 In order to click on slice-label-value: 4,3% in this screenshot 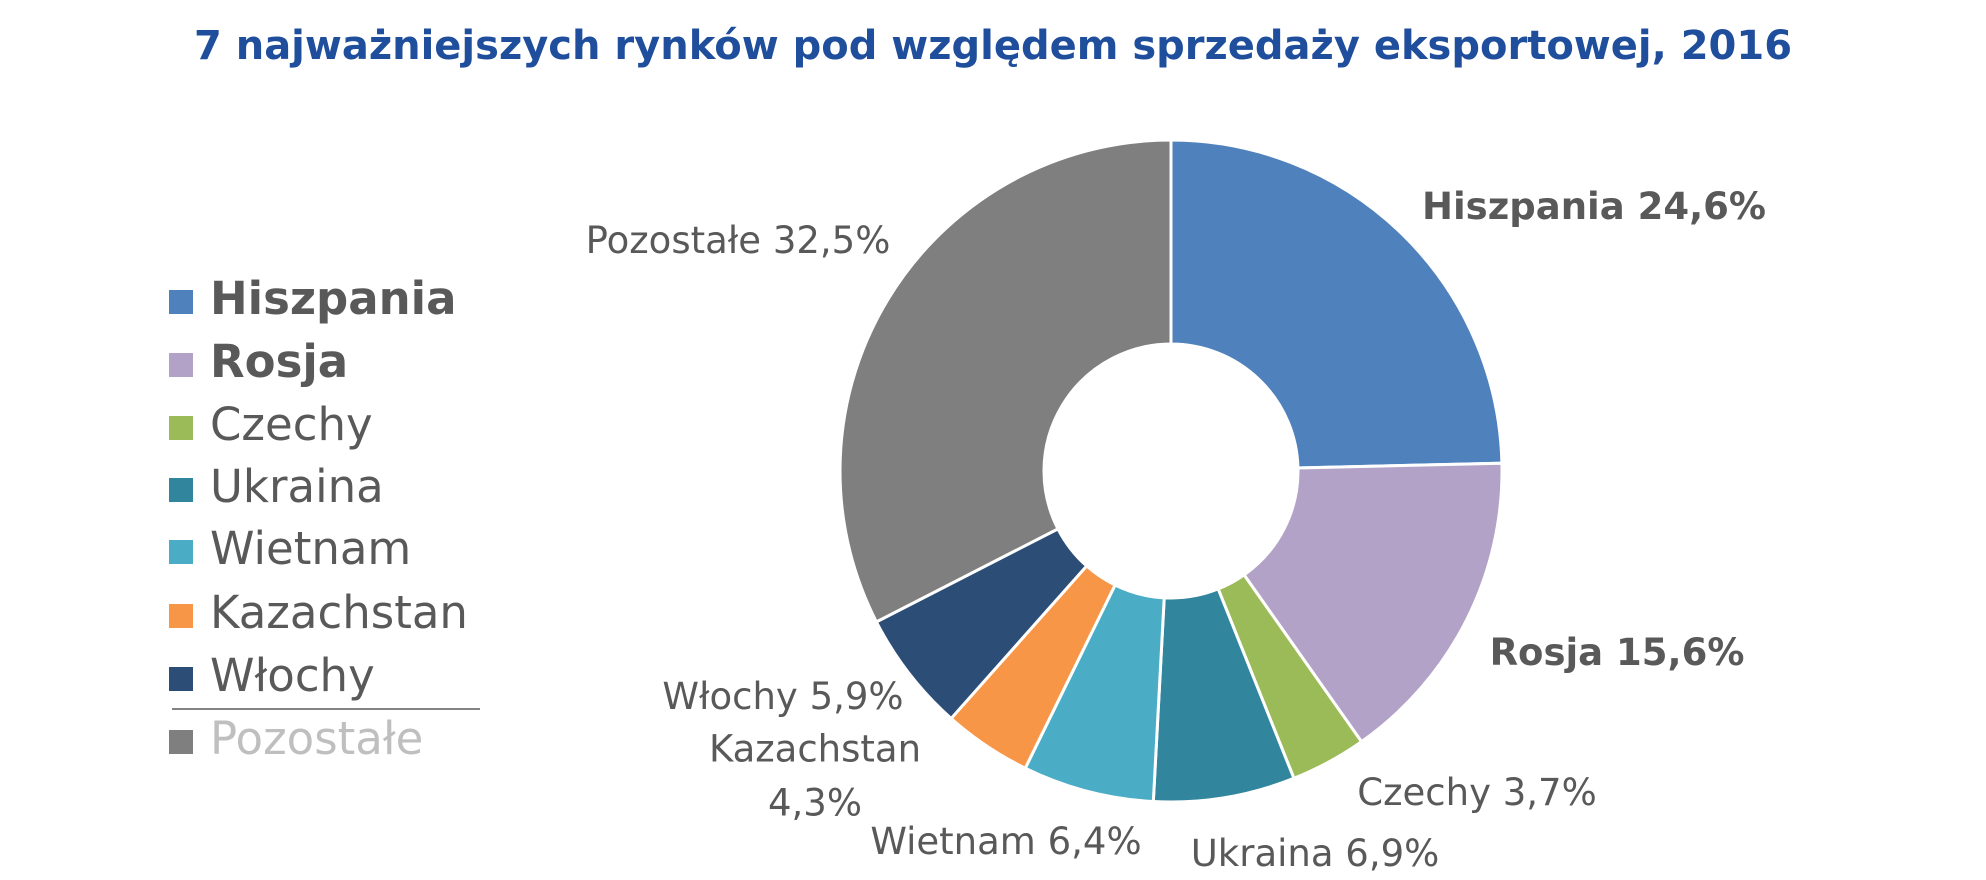, I will do `click(815, 803)`.